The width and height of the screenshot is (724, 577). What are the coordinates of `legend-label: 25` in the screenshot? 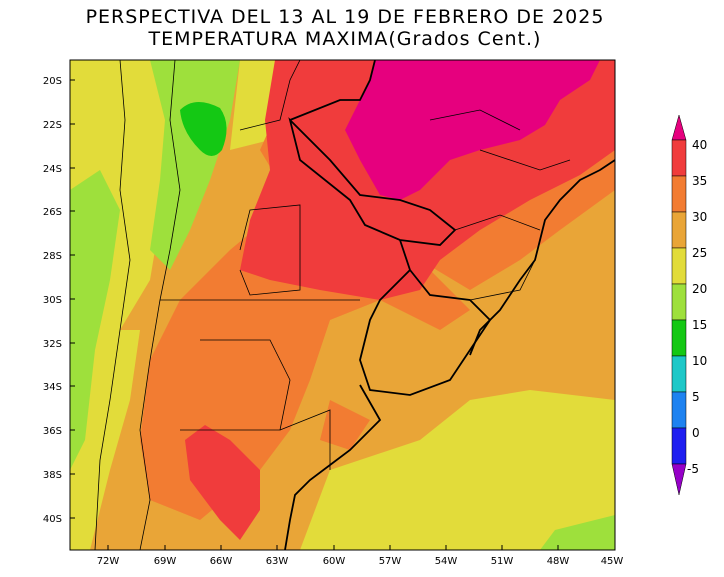 It's located at (699, 253).